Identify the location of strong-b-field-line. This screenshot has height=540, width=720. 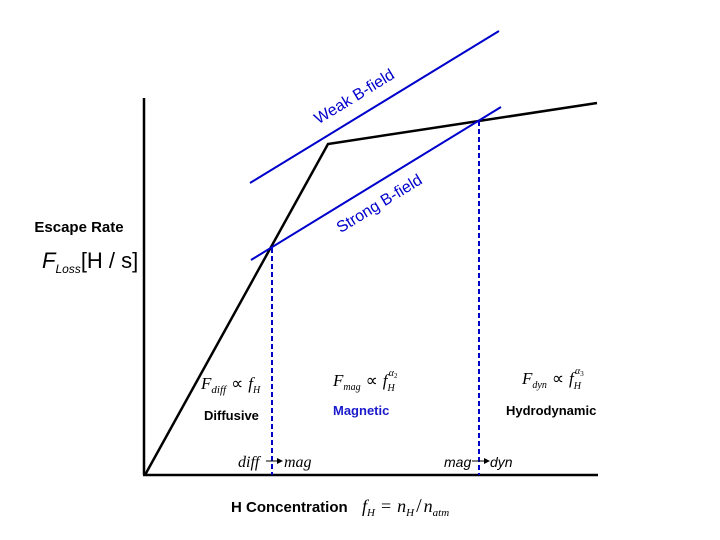
(376, 183).